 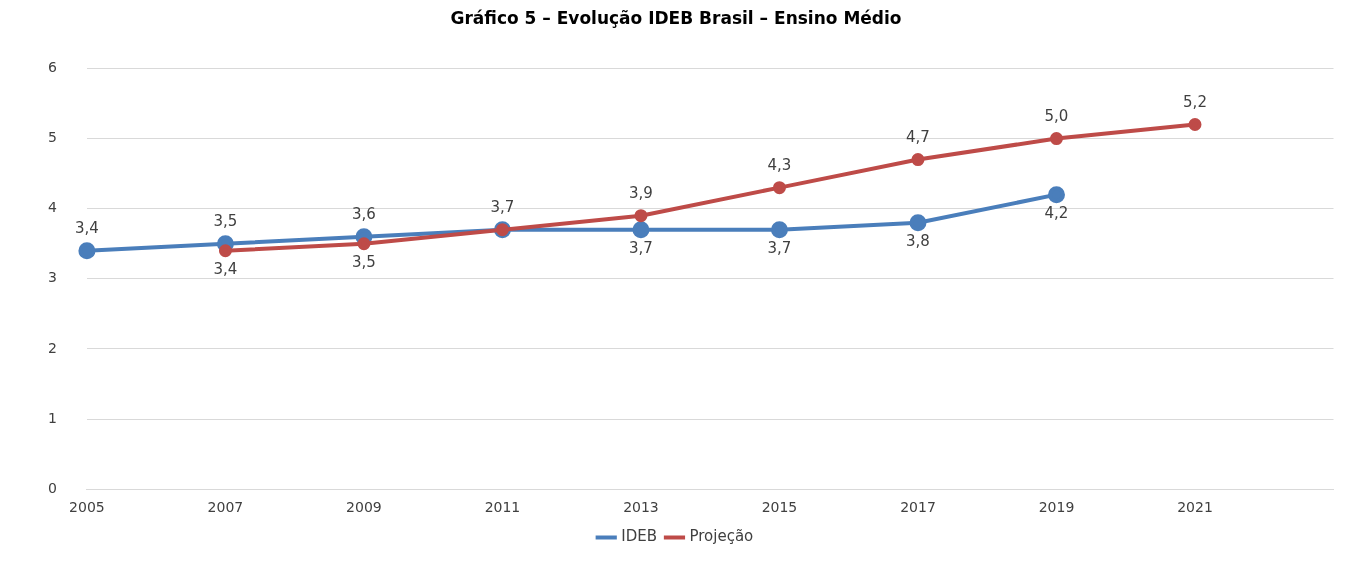 I want to click on x-tick-label: 2013, so click(x=641, y=507).